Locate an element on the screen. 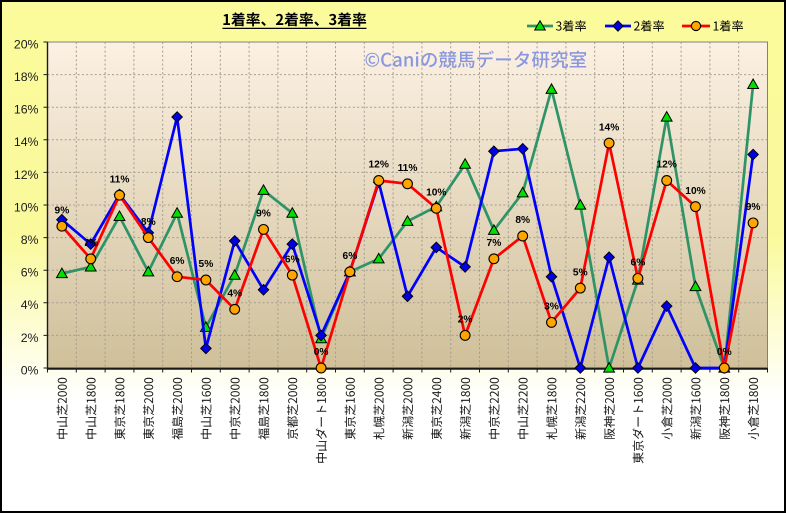  svg-text: 16% is located at coordinates (26, 110).